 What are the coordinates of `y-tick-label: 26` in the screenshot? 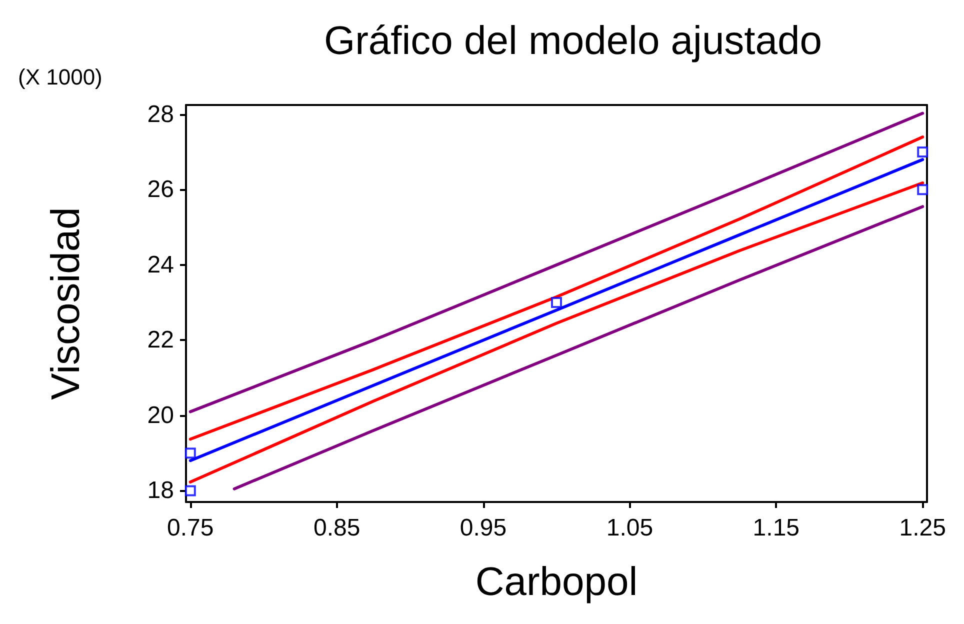 It's located at (160, 190).